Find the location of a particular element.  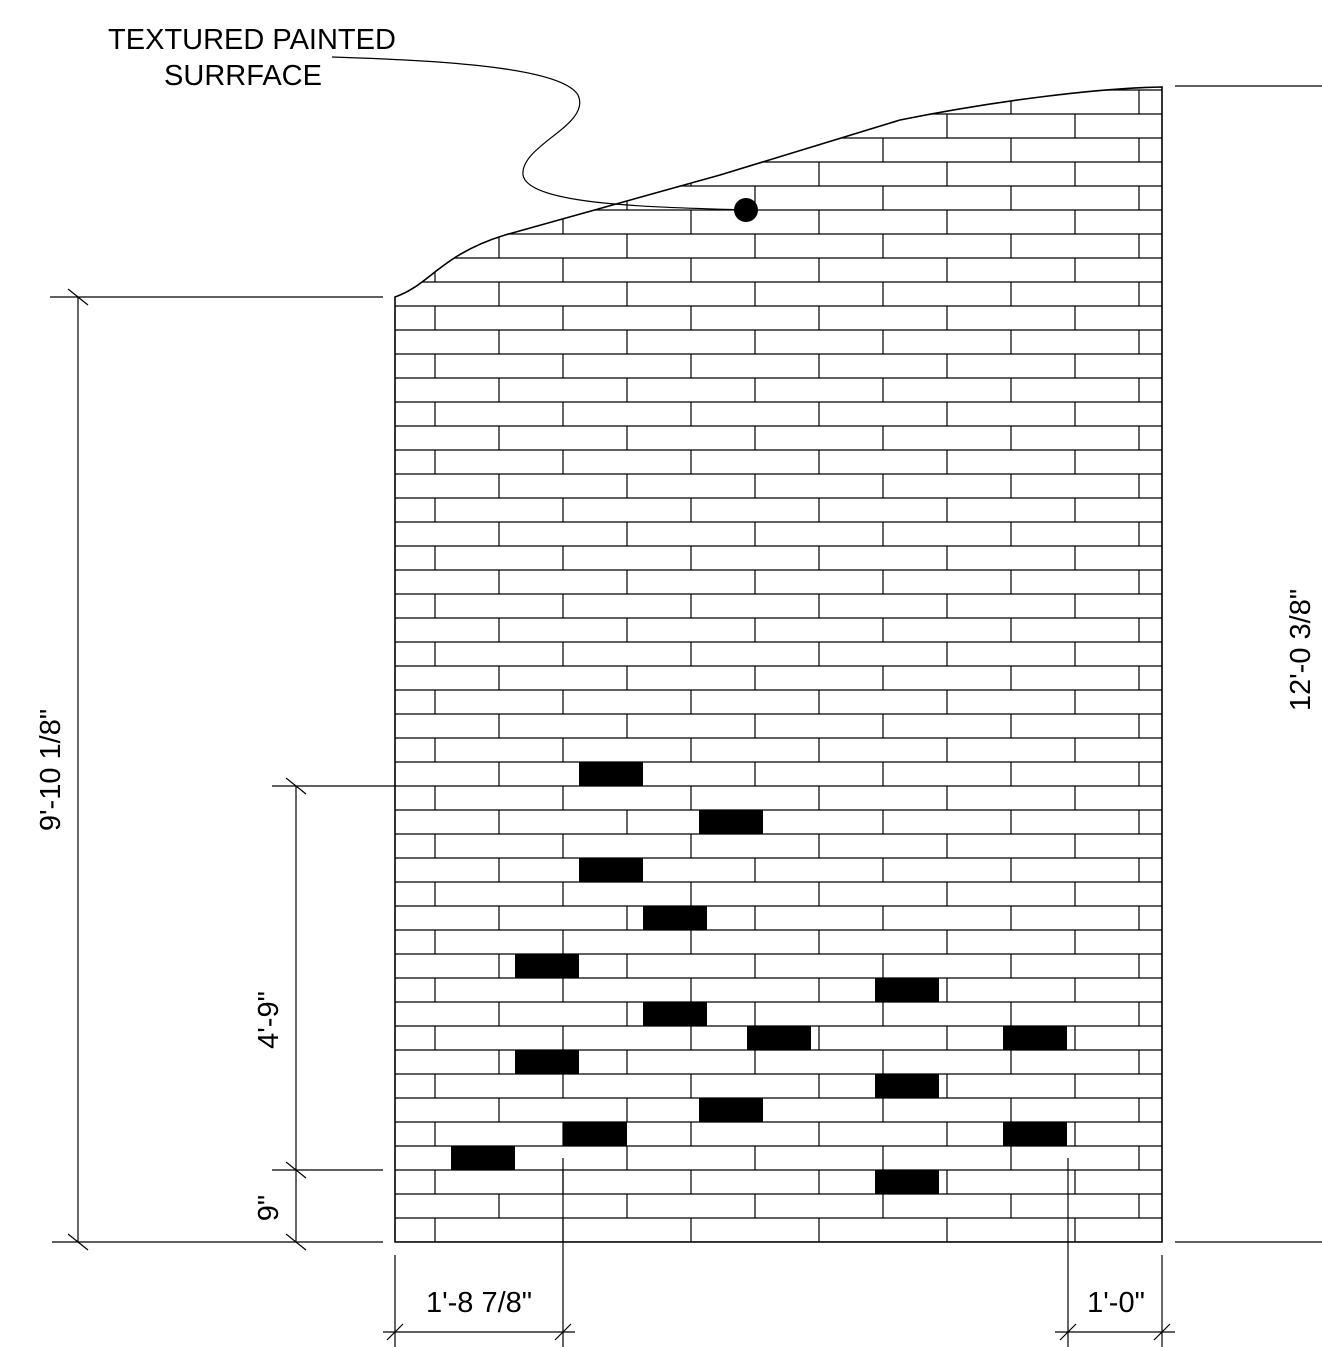

callout: TEXTURED PAINTED SURRFACE is located at coordinates (433, 123).